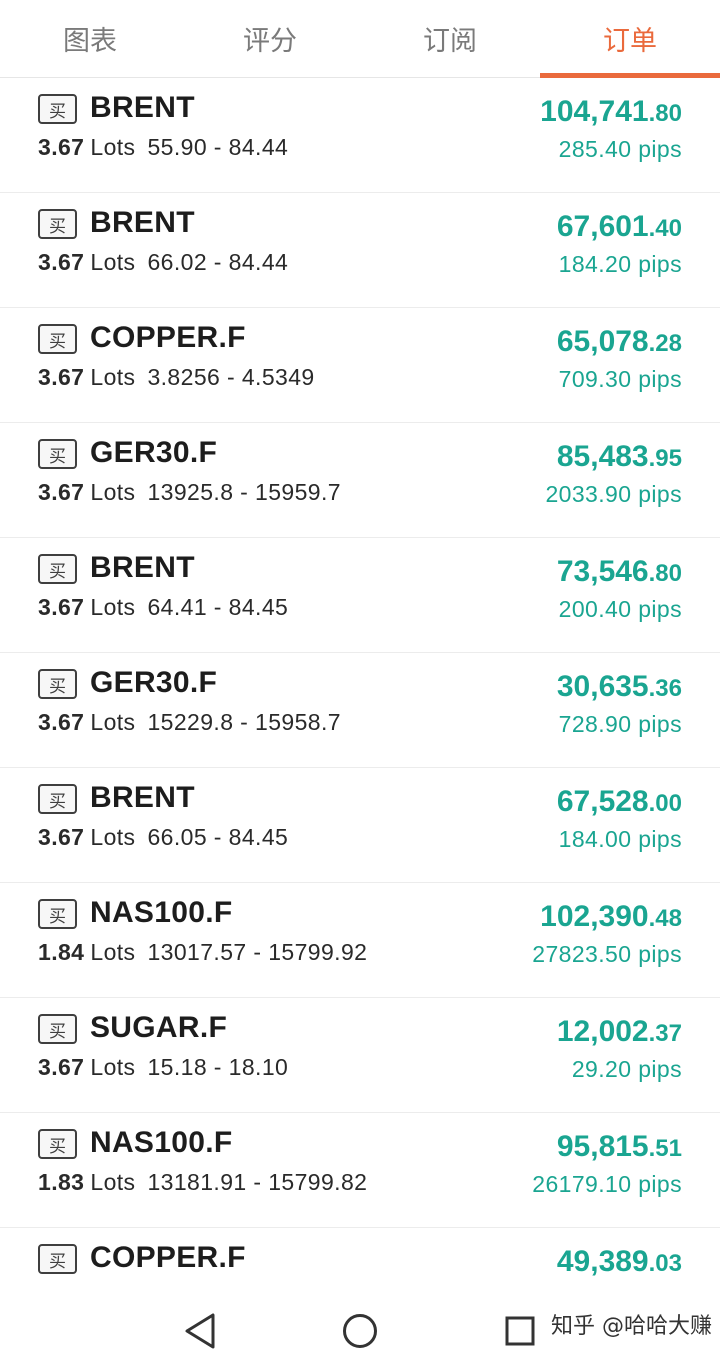 The image size is (720, 1368). Describe the element at coordinates (189, 492) in the screenshot. I see `order-details: 3.67 Lots 13925.8 - 15959.7` at that location.